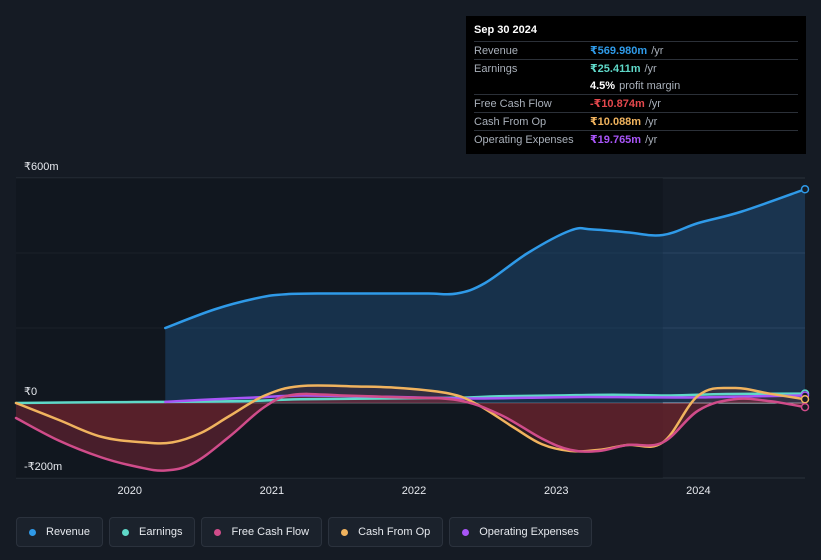 This screenshot has width=821, height=560. What do you see at coordinates (805, 407) in the screenshot?
I see `end-marker-free-cash-flow` at bounding box center [805, 407].